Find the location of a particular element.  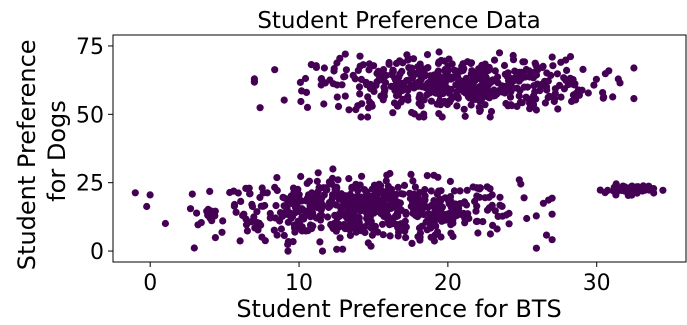

y-axis-label-line-1: Student Preference is located at coordinates (27, 154).